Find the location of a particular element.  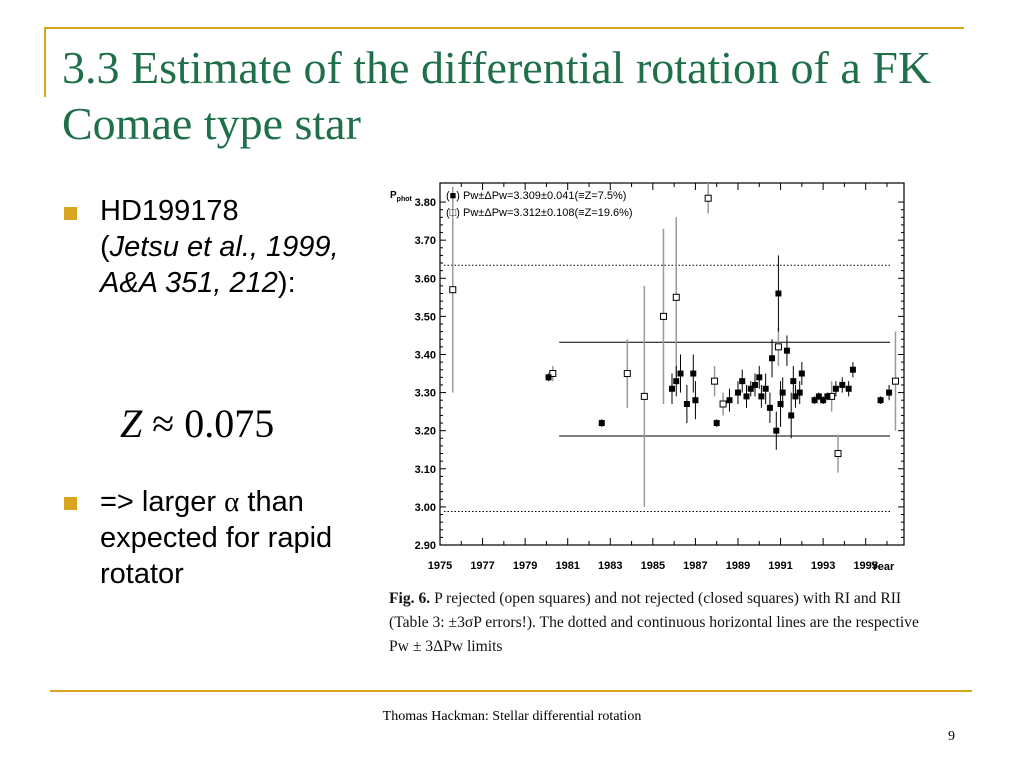

y-tick-label: 2.90 is located at coordinates (425, 546).